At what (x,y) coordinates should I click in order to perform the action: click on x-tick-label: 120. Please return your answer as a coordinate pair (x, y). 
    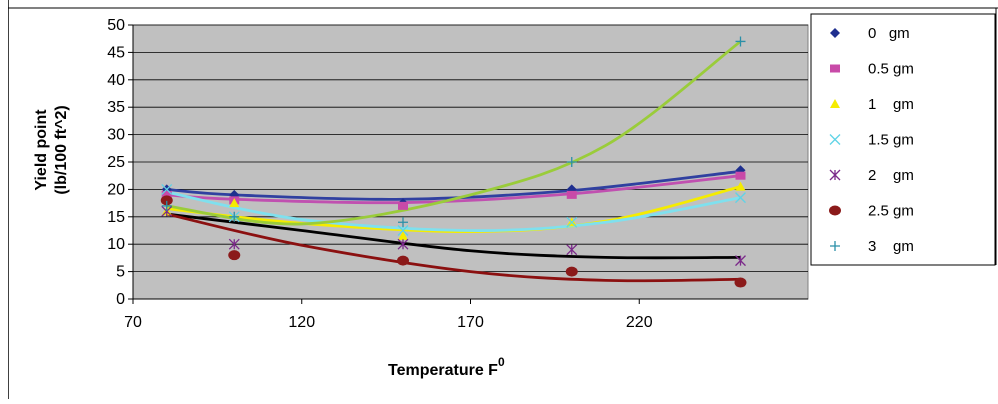
    Looking at the image, I should click on (301, 322).